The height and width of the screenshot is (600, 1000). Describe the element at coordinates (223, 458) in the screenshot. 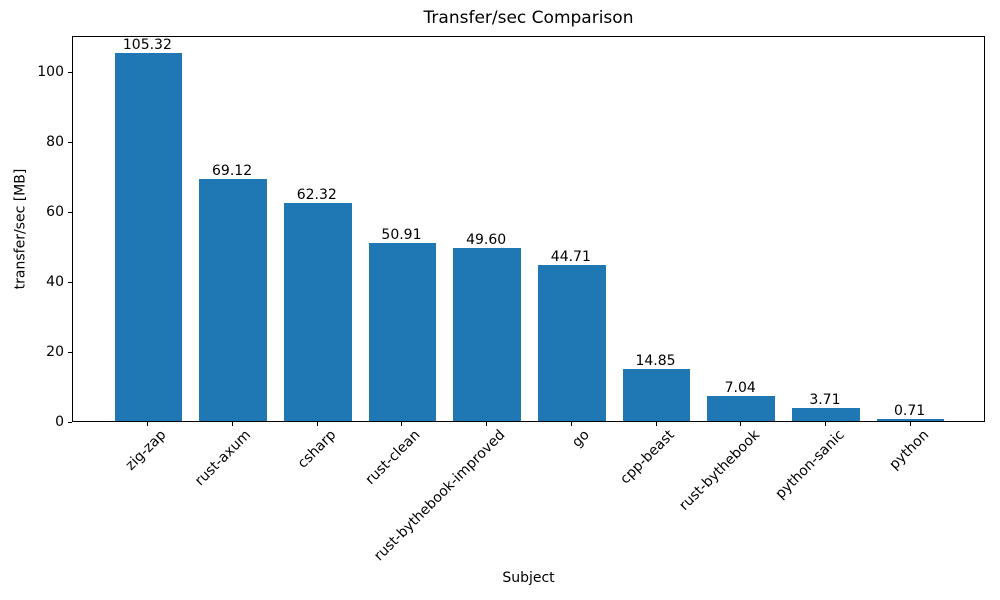

I see `x-tick-label-rust-axum: rust-axum` at that location.